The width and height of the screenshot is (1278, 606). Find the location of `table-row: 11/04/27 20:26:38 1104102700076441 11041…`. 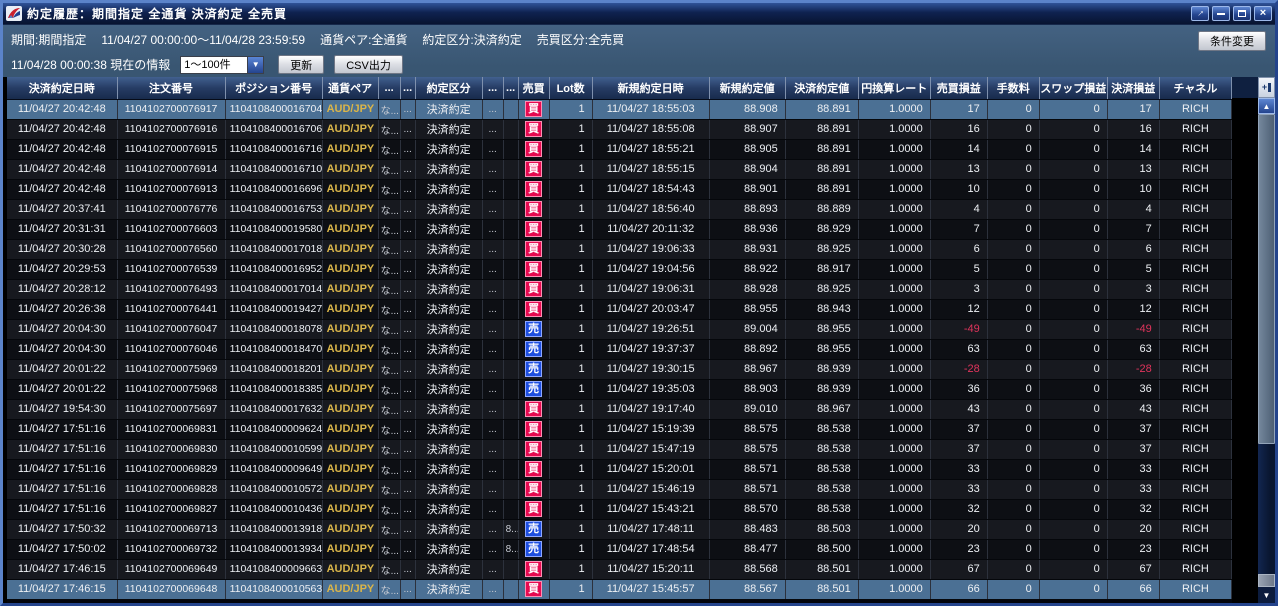

table-row: 11/04/27 20:26:38 1104102700076441 11041… is located at coordinates (620, 309).